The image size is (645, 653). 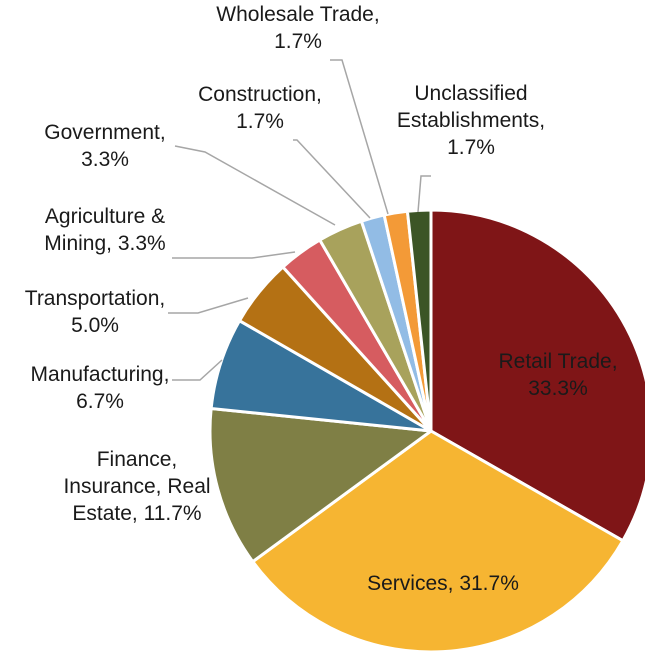 What do you see at coordinates (100, 388) in the screenshot?
I see `data-label-manufacturing: Manufacturing, 6.7%` at bounding box center [100, 388].